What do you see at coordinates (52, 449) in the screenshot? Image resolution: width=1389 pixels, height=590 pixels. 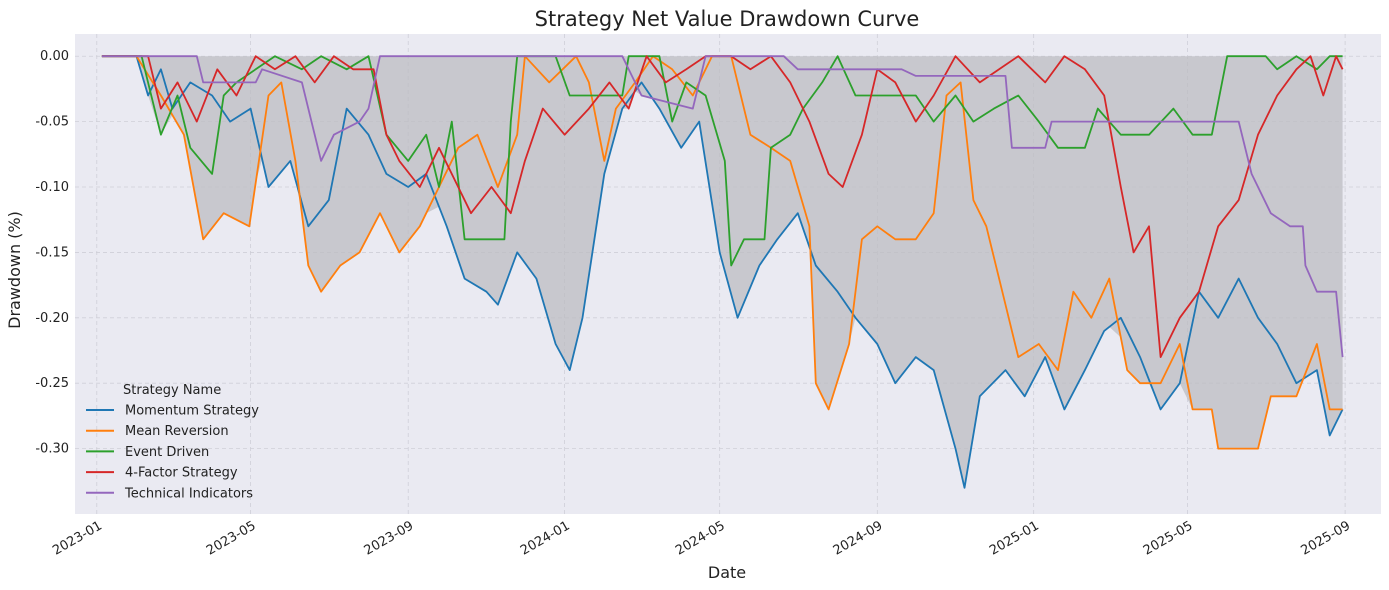 I see `y-tick-label: -0.30` at bounding box center [52, 449].